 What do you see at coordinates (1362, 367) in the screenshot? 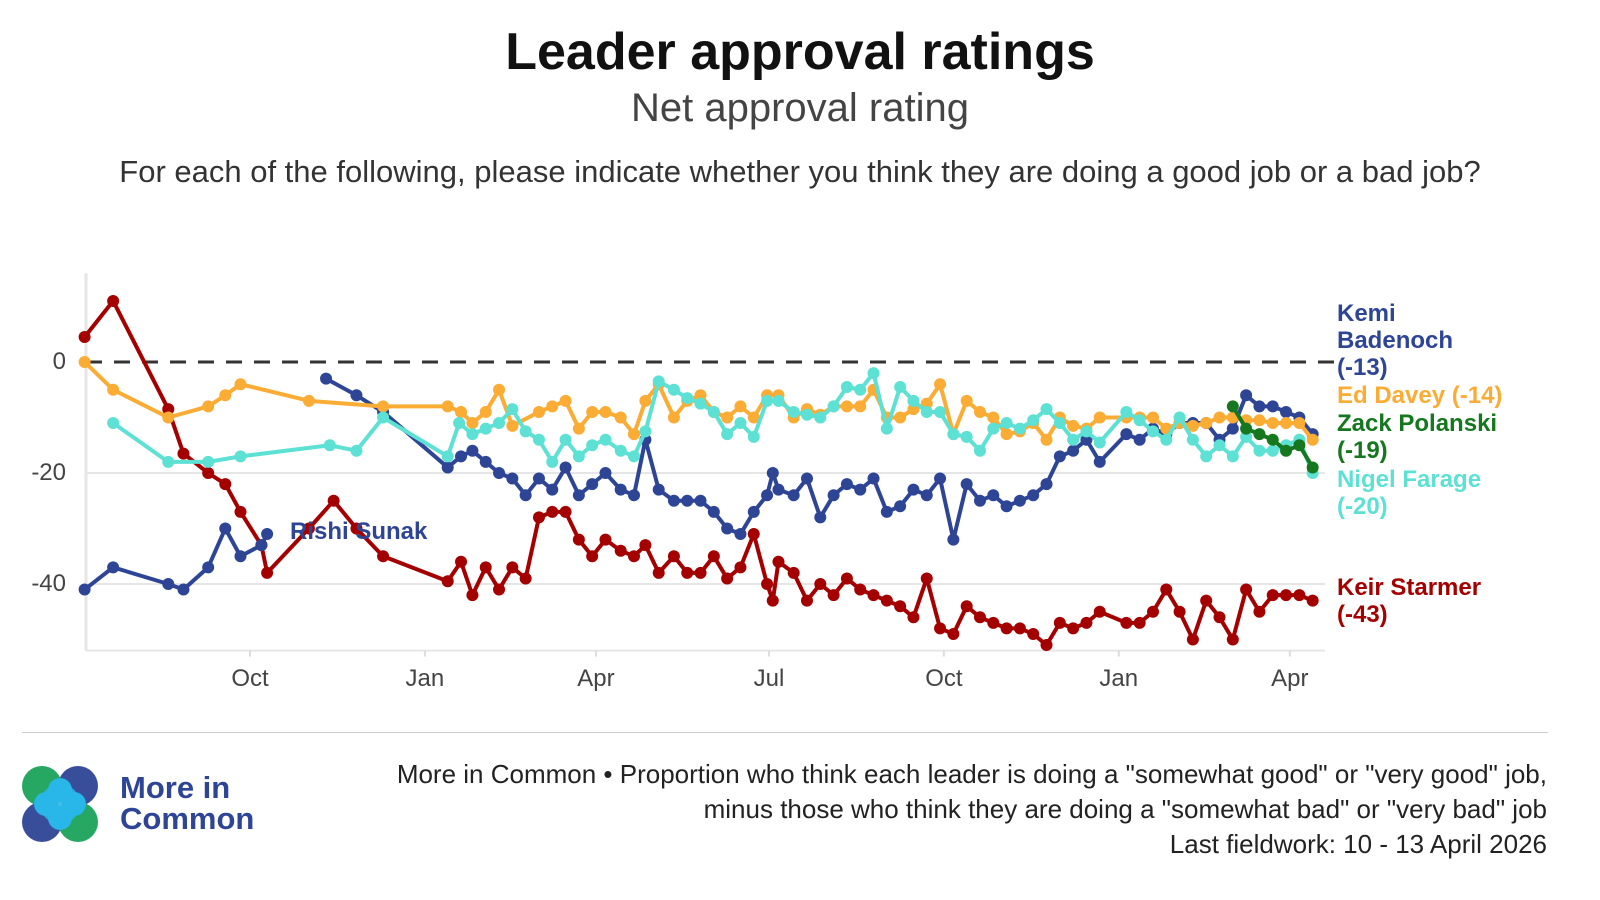
I see `series-end-value: (-13)` at bounding box center [1362, 367].